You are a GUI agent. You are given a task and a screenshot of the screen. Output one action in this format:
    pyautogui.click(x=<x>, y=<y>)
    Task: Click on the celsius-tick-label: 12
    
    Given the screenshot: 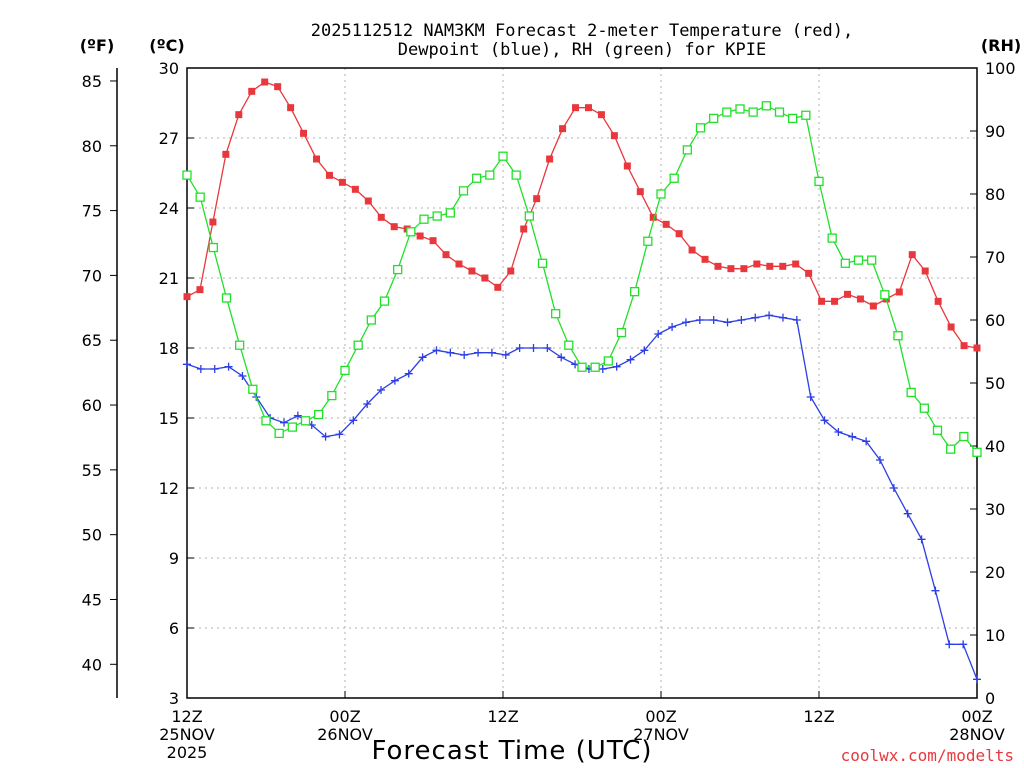 What is the action you would take?
    pyautogui.click(x=169, y=488)
    